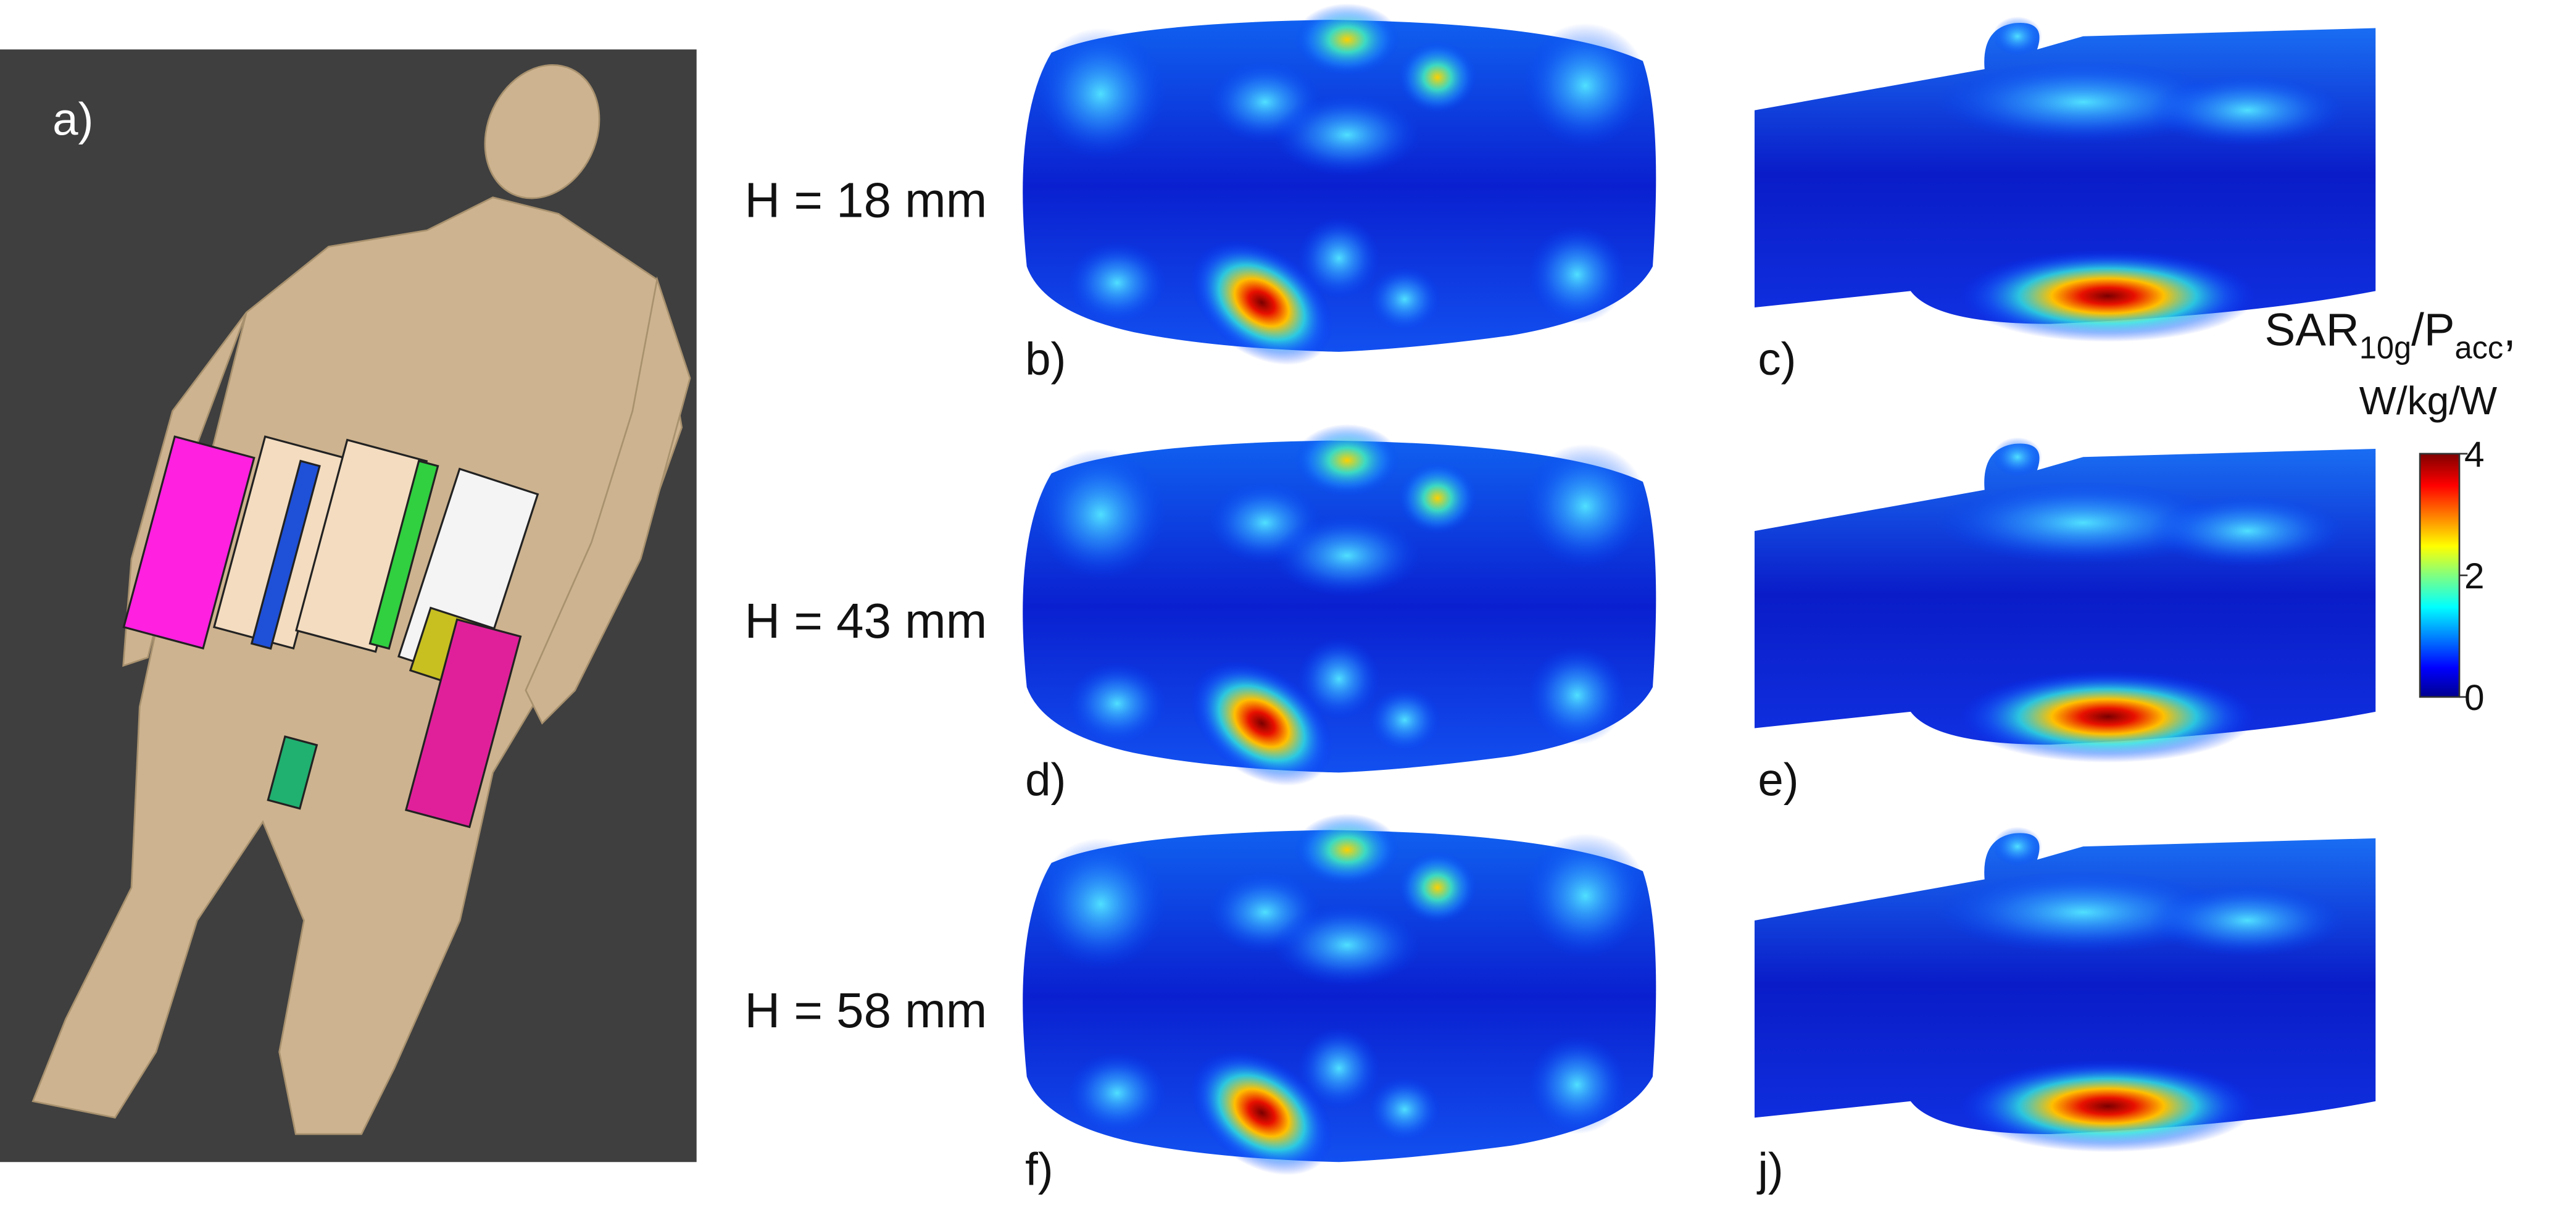  Describe the element at coordinates (72, 119) in the screenshot. I see `panel-label: a)` at that location.